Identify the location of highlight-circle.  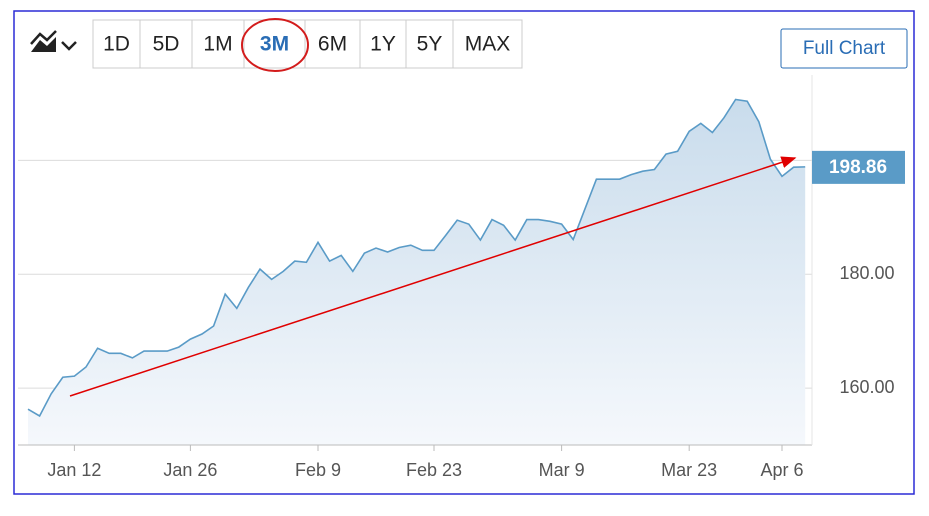
(275, 45).